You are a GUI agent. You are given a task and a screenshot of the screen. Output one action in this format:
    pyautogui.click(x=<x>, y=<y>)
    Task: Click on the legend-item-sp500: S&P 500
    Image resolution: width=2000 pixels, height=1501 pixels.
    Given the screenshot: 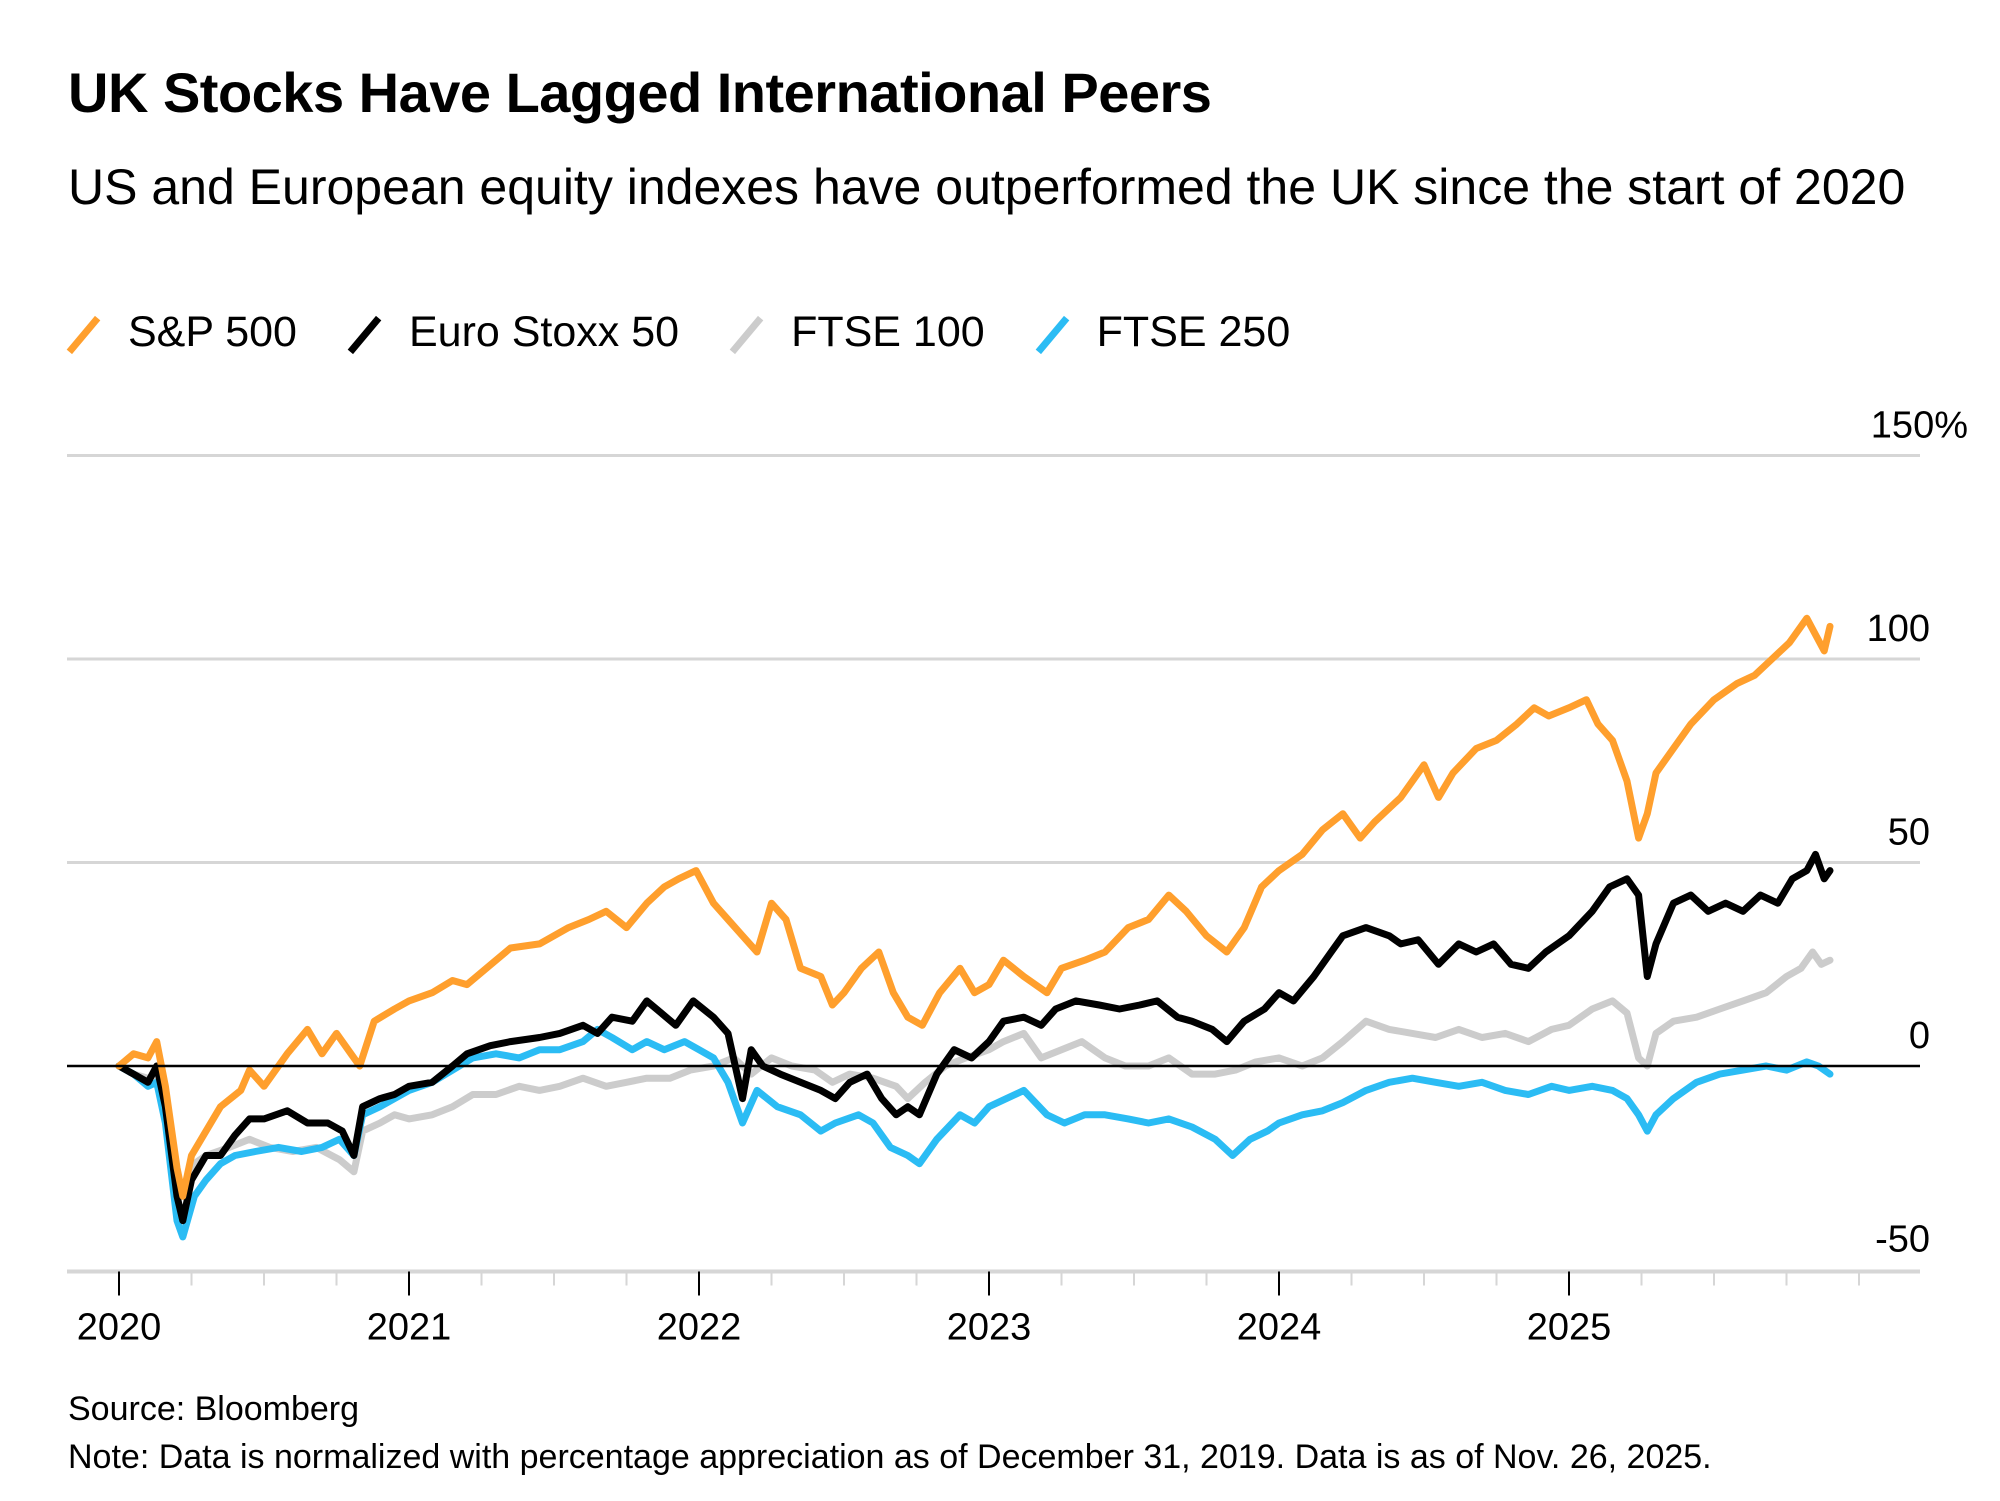 What is the action you would take?
    pyautogui.click(x=182, y=332)
    